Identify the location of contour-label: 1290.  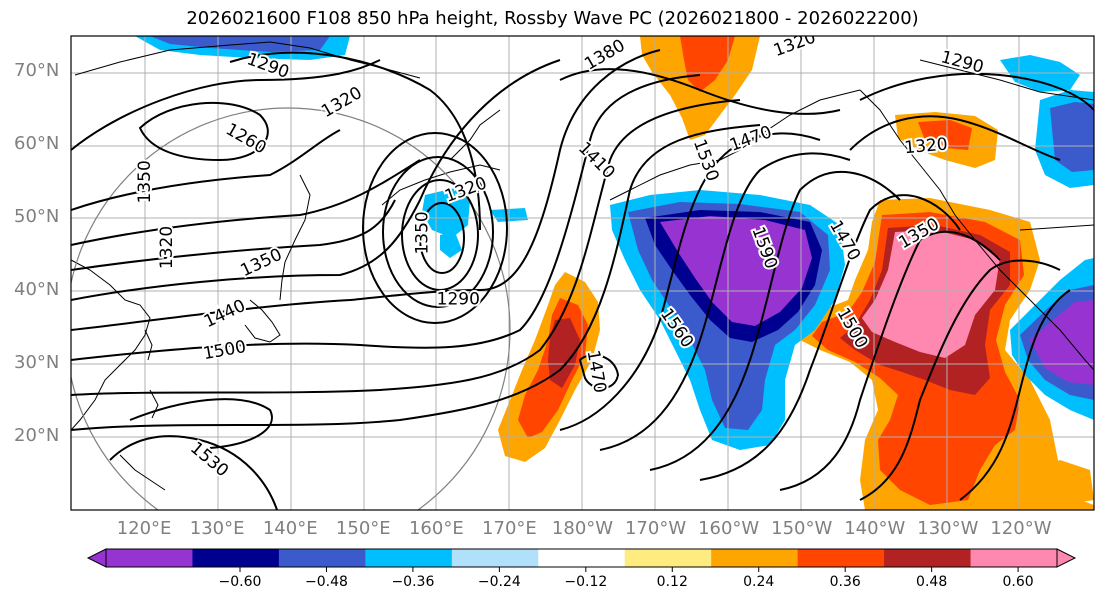
(458, 300).